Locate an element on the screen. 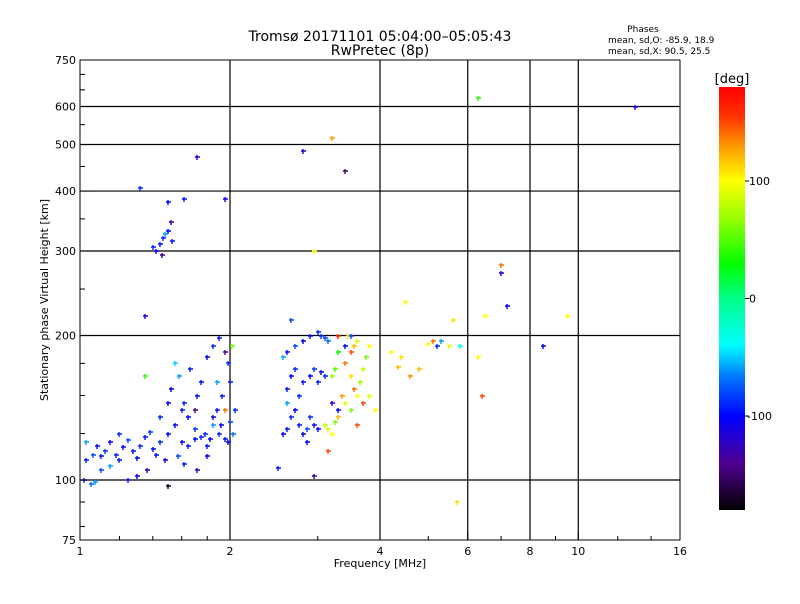 This screenshot has height=604, width=800. x-tick-label: 2 is located at coordinates (230, 551).